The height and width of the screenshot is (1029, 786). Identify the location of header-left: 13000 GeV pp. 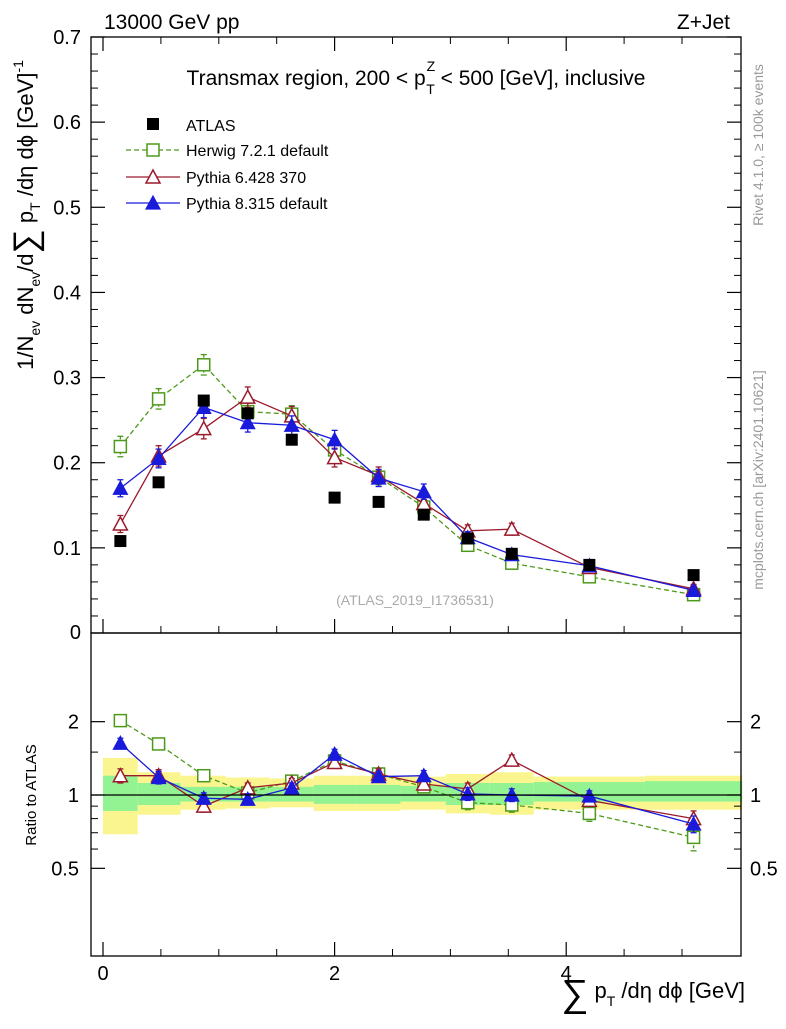
(171, 22).